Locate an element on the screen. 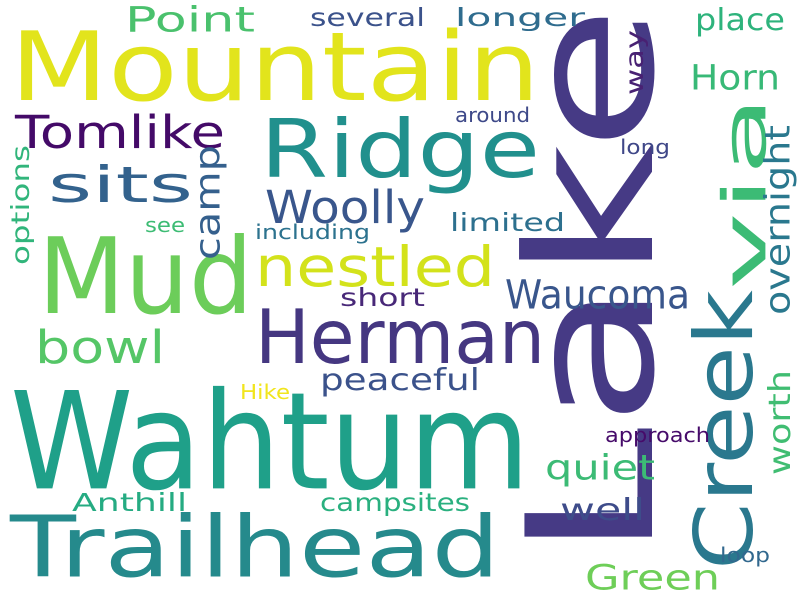 The height and width of the screenshot is (600, 800). word-around: around is located at coordinates (492, 115).